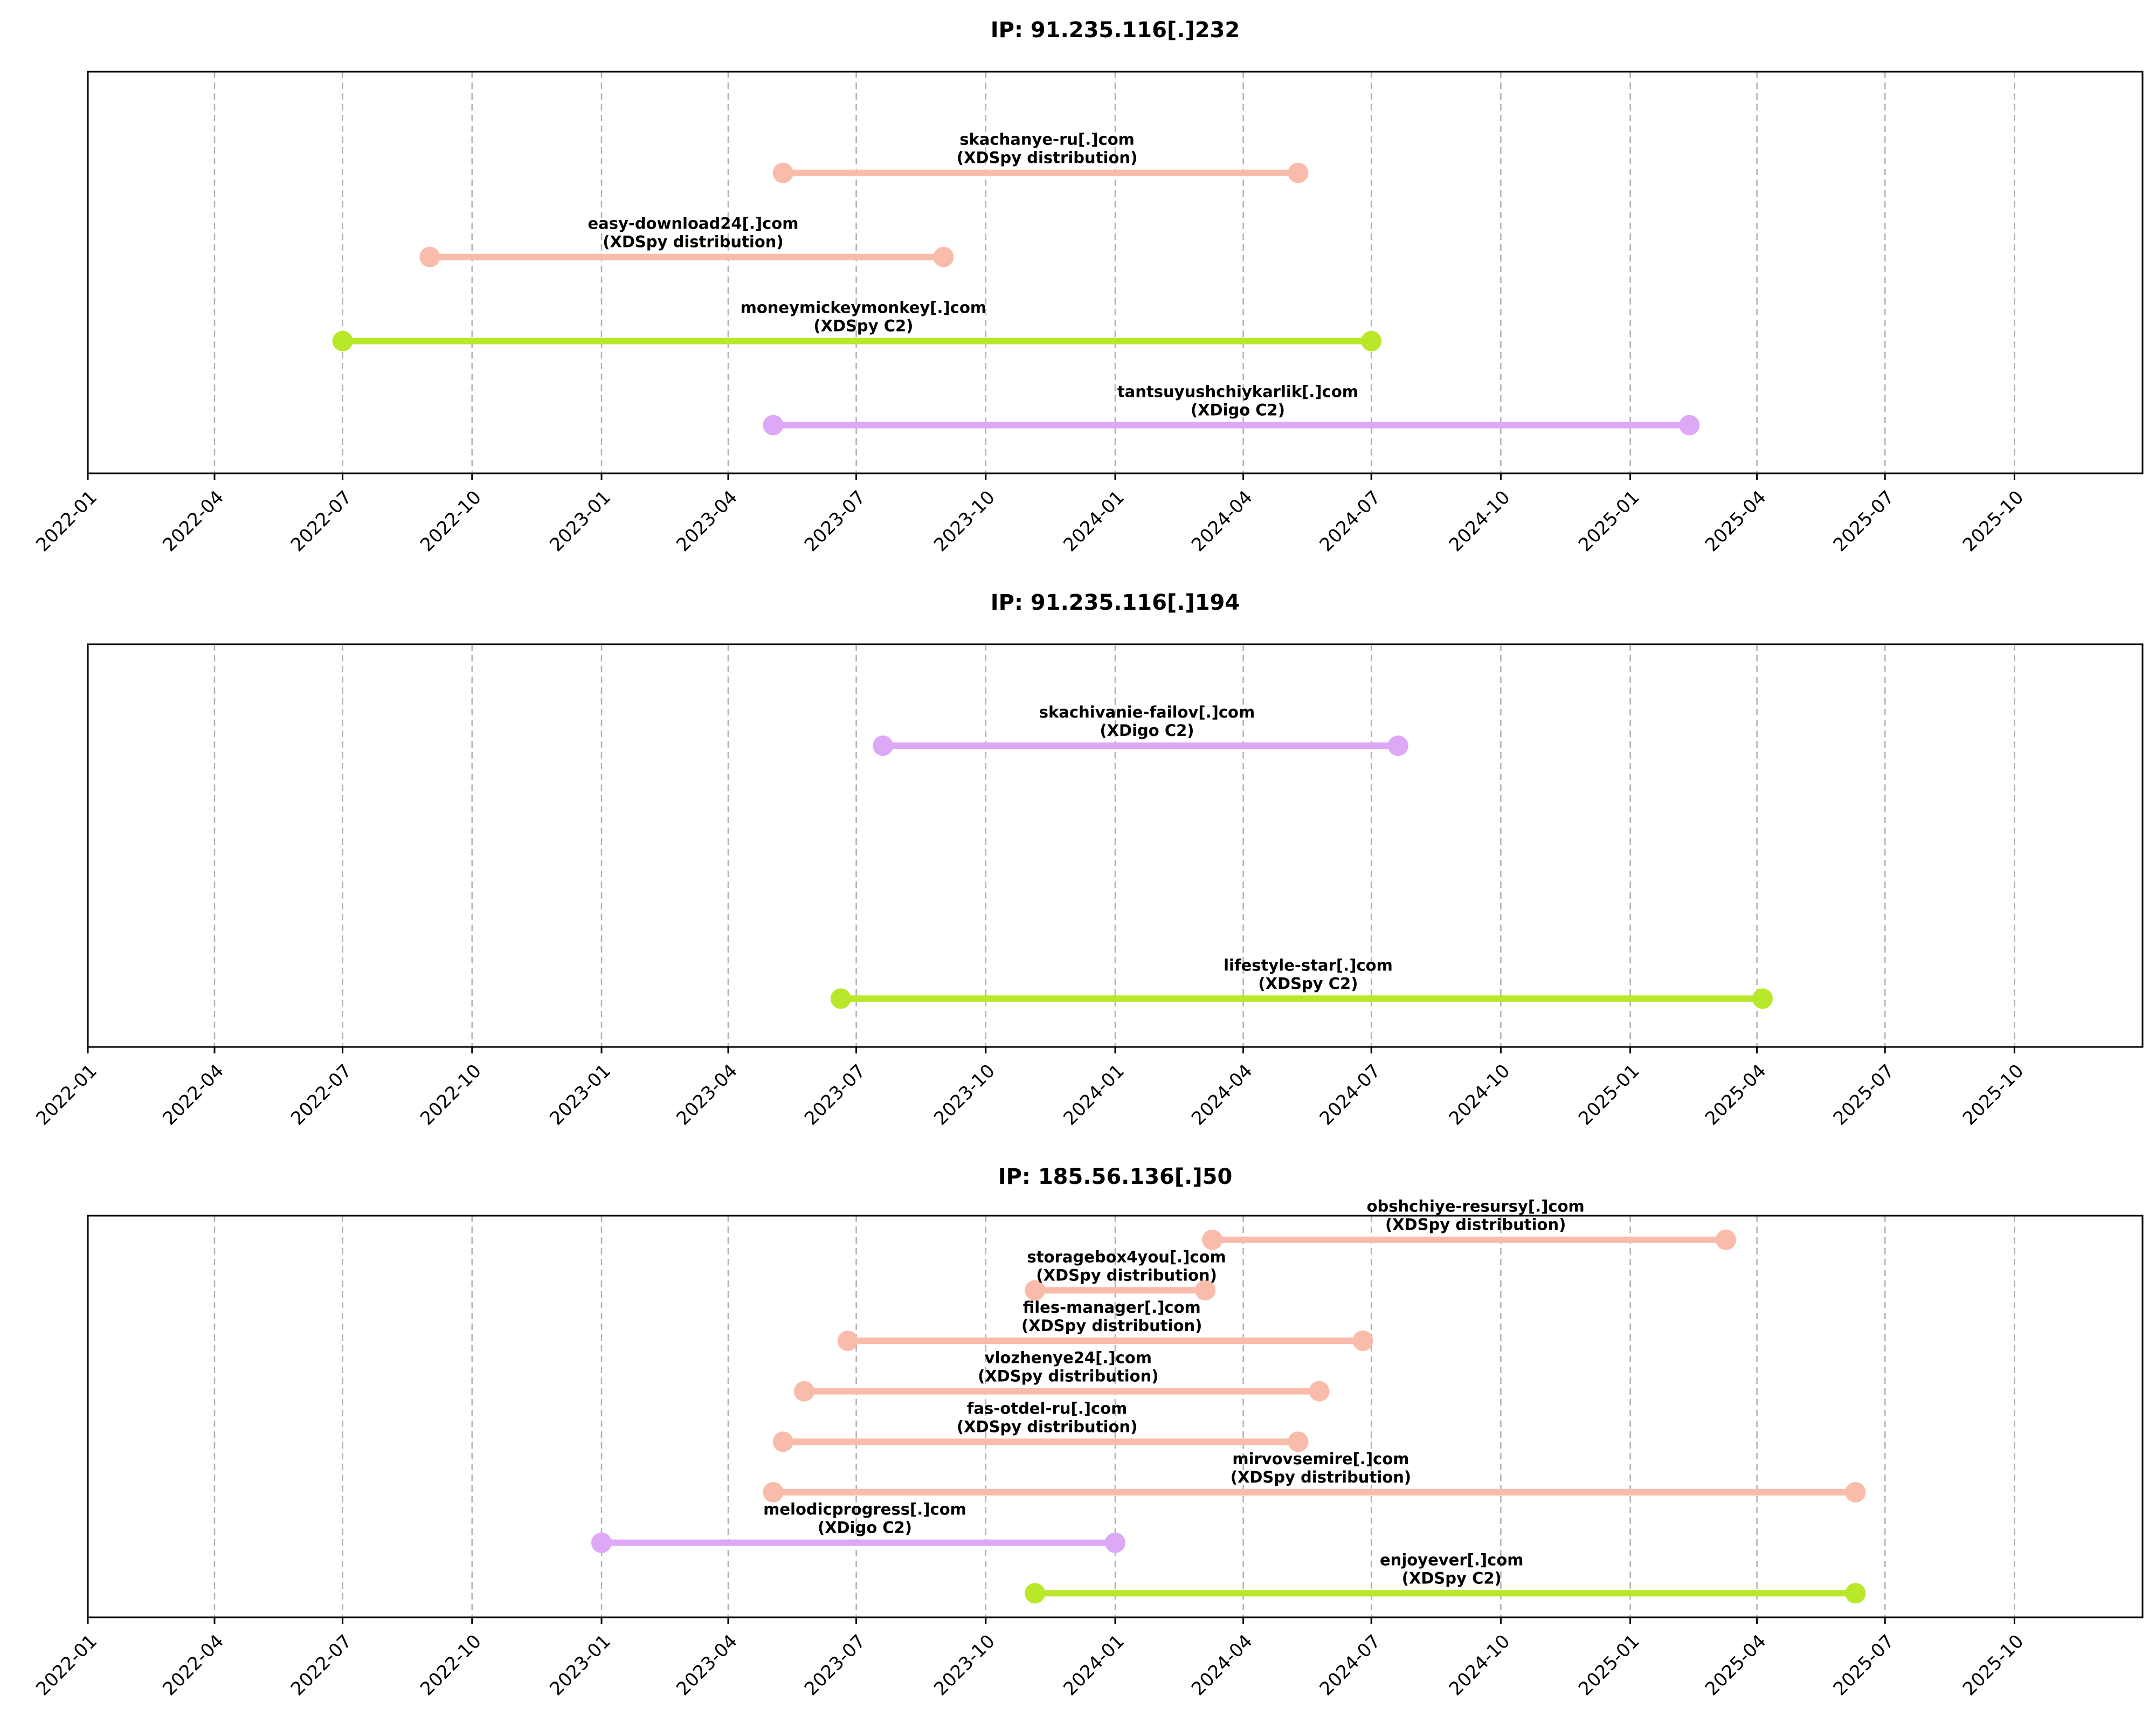  Describe the element at coordinates (1115, 30) in the screenshot. I see `panel-title: IP: 91.235.116[.]232` at that location.